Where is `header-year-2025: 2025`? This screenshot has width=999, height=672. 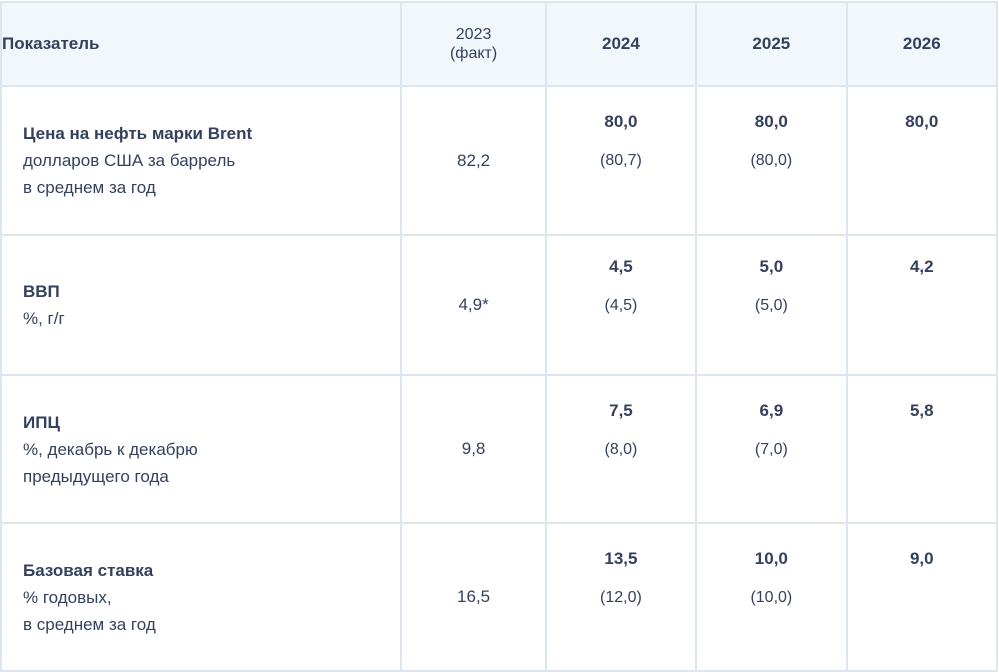
header-year-2025: 2025 is located at coordinates (771, 44).